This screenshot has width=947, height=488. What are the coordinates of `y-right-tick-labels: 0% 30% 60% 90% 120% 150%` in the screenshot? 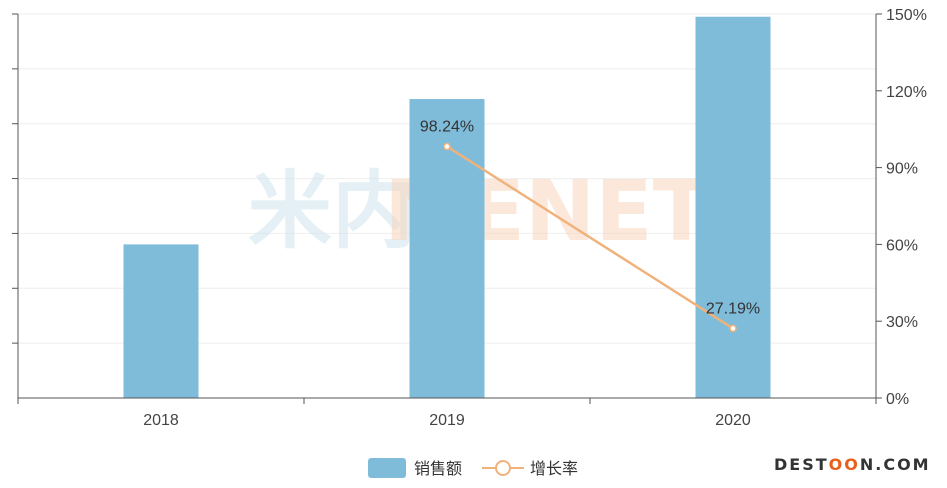 It's located at (906, 207).